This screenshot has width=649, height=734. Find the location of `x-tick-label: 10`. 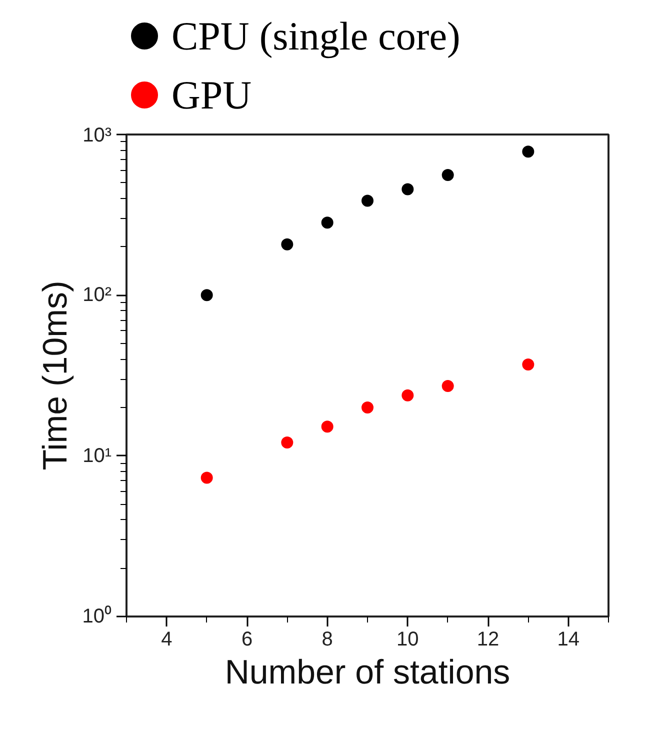

x-tick-label: 10 is located at coordinates (407, 639).